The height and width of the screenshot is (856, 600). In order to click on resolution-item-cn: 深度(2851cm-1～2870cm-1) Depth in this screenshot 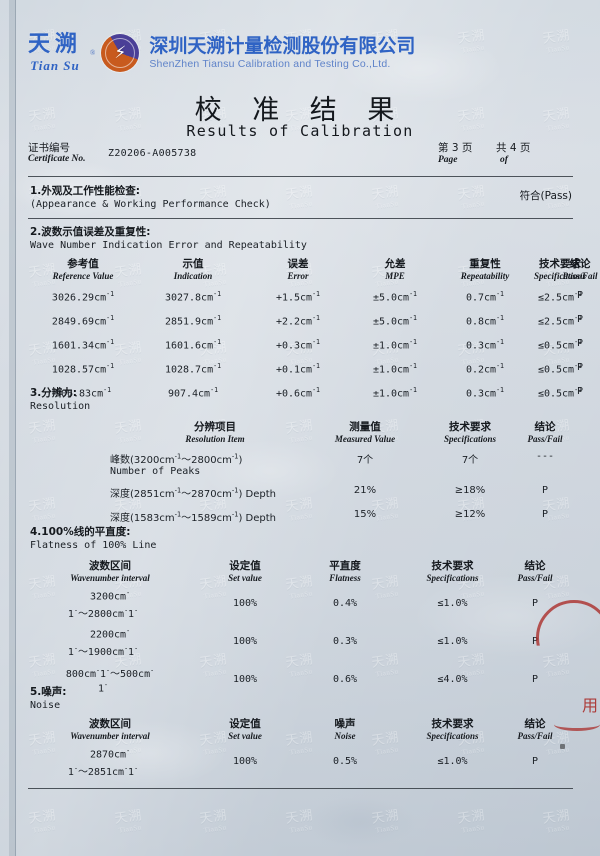, I will do `click(193, 493)`.